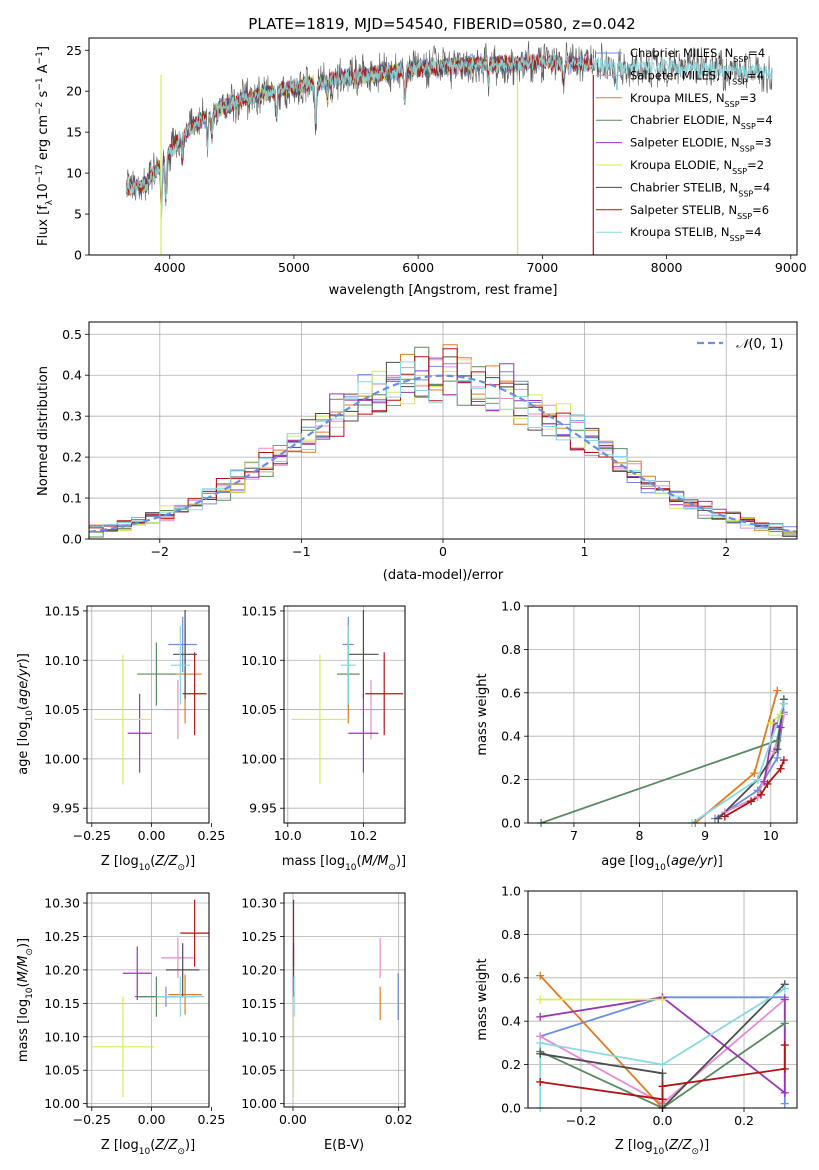 This screenshot has width=819, height=1170. Describe the element at coordinates (574, 835) in the screenshot. I see `x-tick-label: 7` at that location.